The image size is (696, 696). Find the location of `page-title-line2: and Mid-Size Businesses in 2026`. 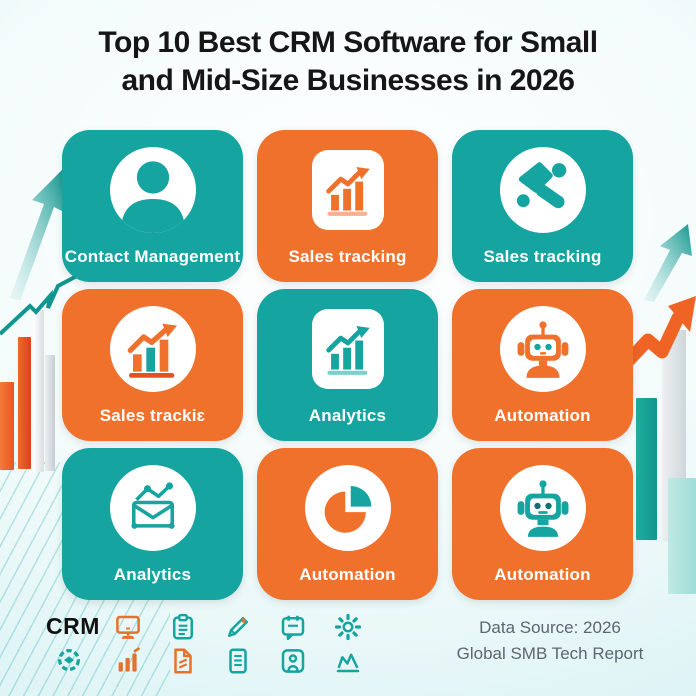

page-title-line2: and Mid-Size Businesses in 2026 is located at coordinates (348, 80).